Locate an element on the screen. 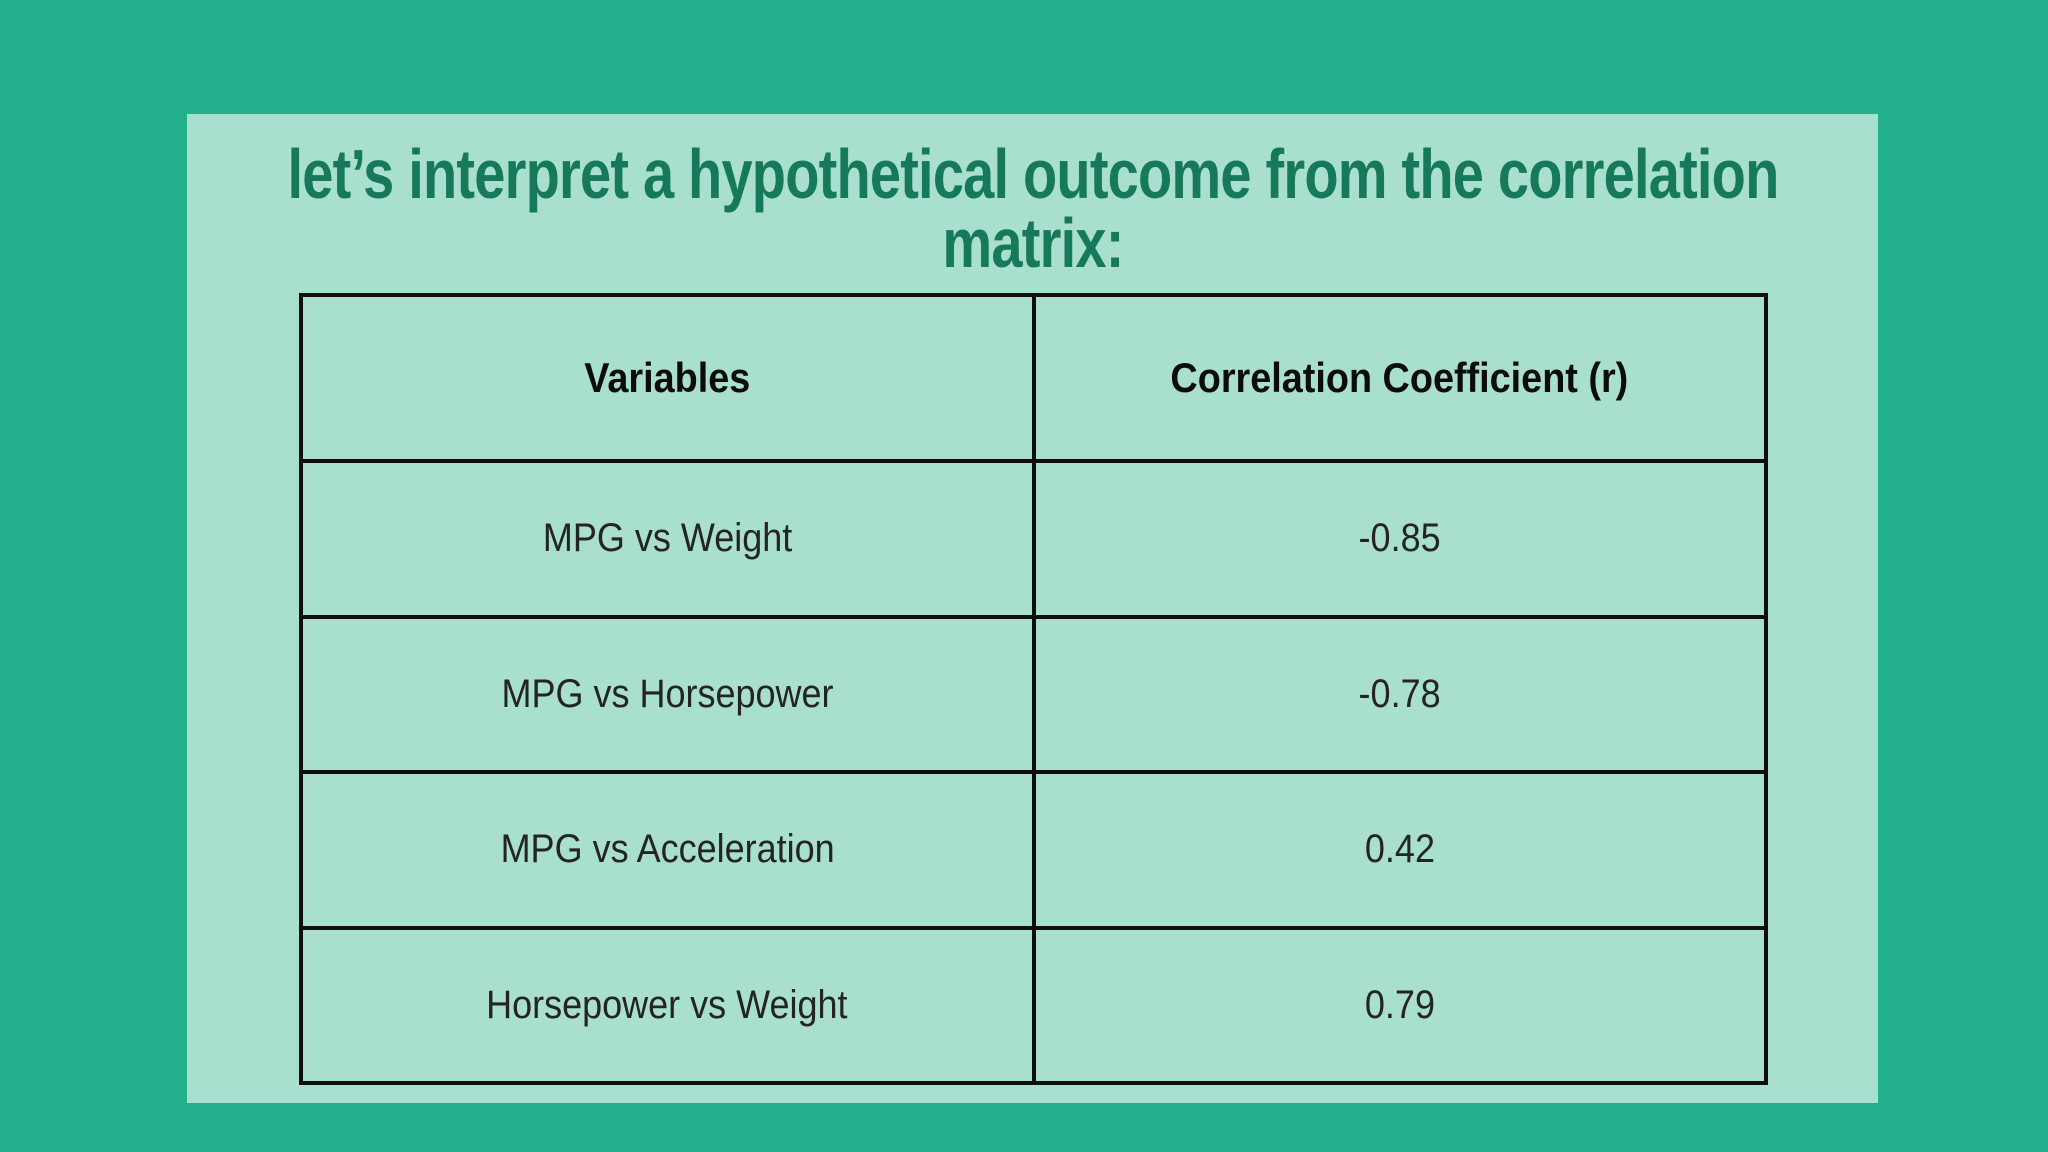  column-header-correlation-coefficient: Correlation Coefficient (r) is located at coordinates (1399, 378).